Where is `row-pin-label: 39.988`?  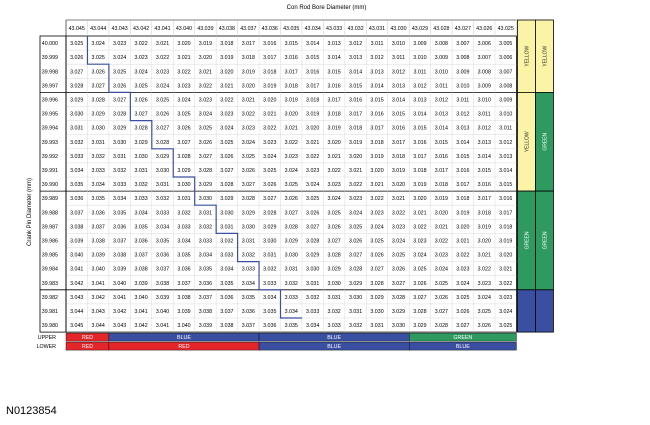 row-pin-label: 39.988 is located at coordinates (50, 213).